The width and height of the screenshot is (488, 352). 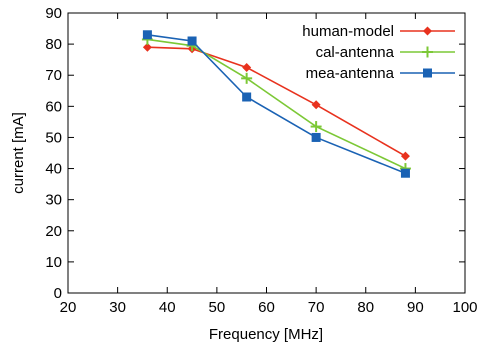 I want to click on y-tick-label: 10, so click(x=53, y=262).